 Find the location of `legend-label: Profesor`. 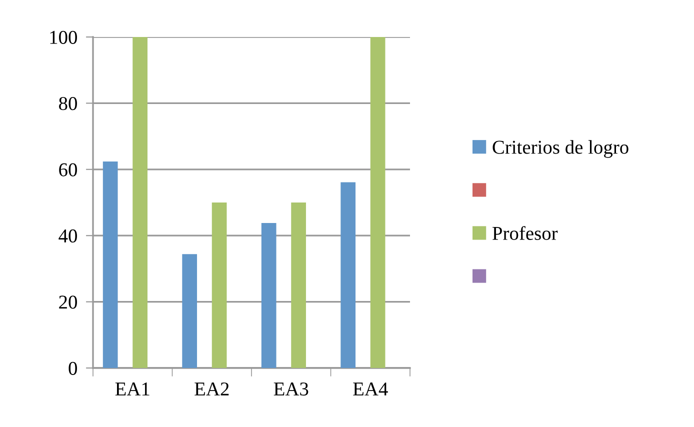

legend-label: Profesor is located at coordinates (525, 233).